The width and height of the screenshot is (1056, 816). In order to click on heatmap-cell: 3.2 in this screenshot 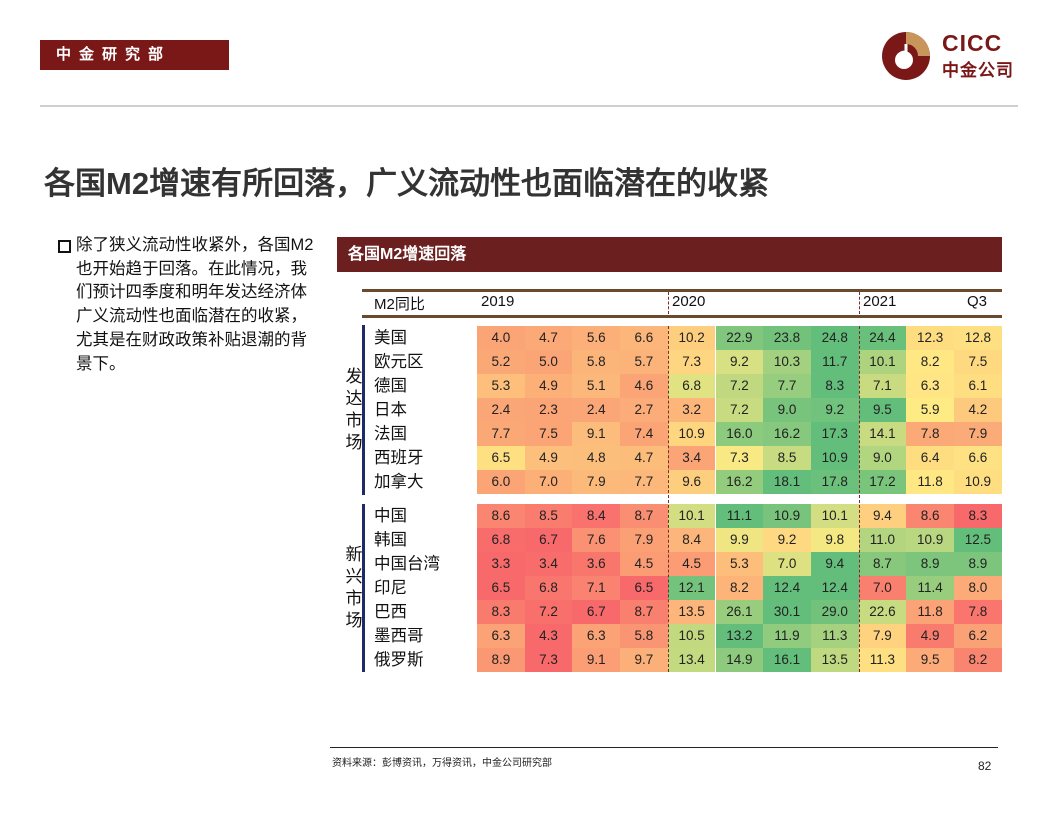, I will do `click(691, 410)`.